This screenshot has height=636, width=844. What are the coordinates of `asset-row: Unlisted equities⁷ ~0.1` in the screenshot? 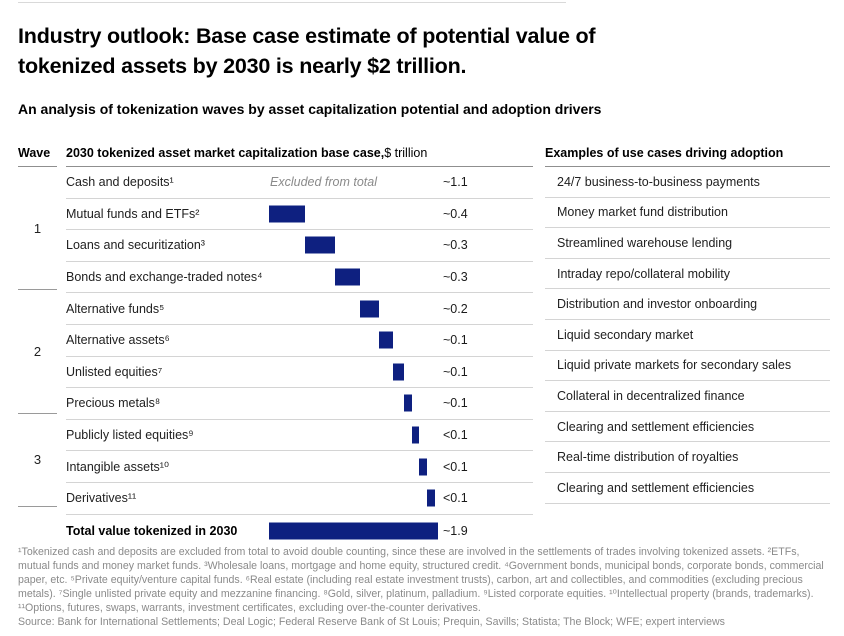 It's located at (299, 373).